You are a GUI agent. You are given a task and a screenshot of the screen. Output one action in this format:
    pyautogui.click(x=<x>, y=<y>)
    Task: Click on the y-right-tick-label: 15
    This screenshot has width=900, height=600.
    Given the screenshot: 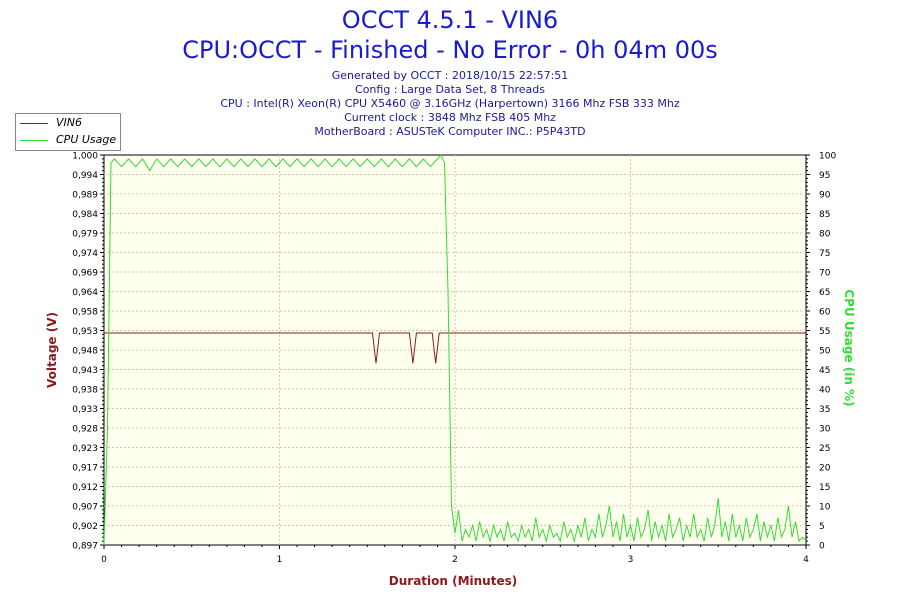 What is the action you would take?
    pyautogui.click(x=824, y=488)
    